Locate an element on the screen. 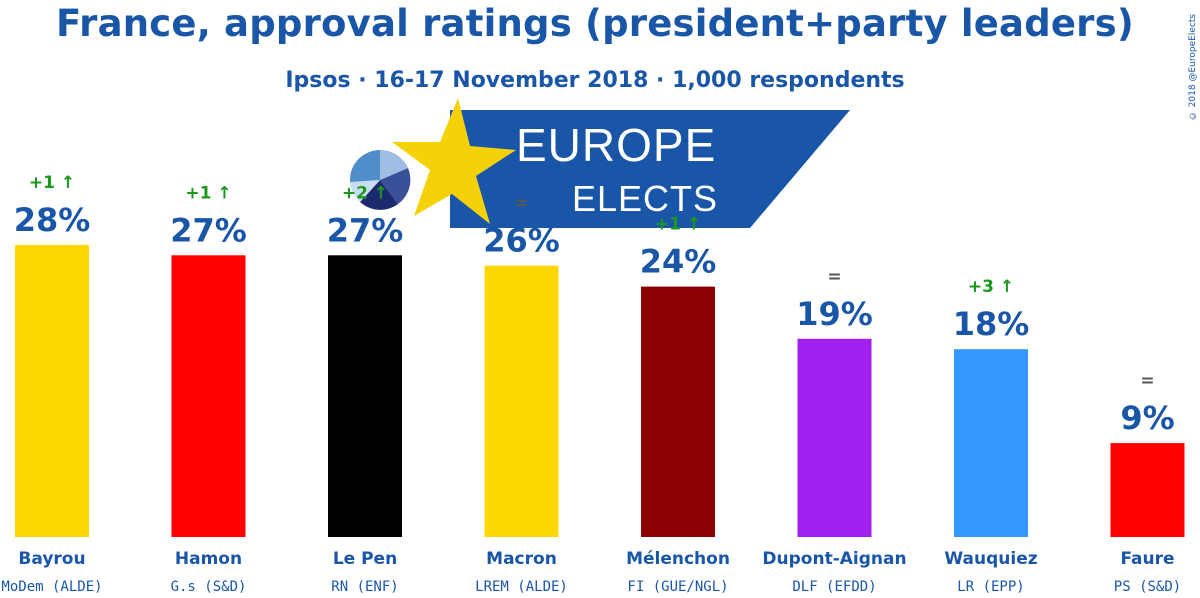  europe-elects-logo is located at coordinates (599, 163).